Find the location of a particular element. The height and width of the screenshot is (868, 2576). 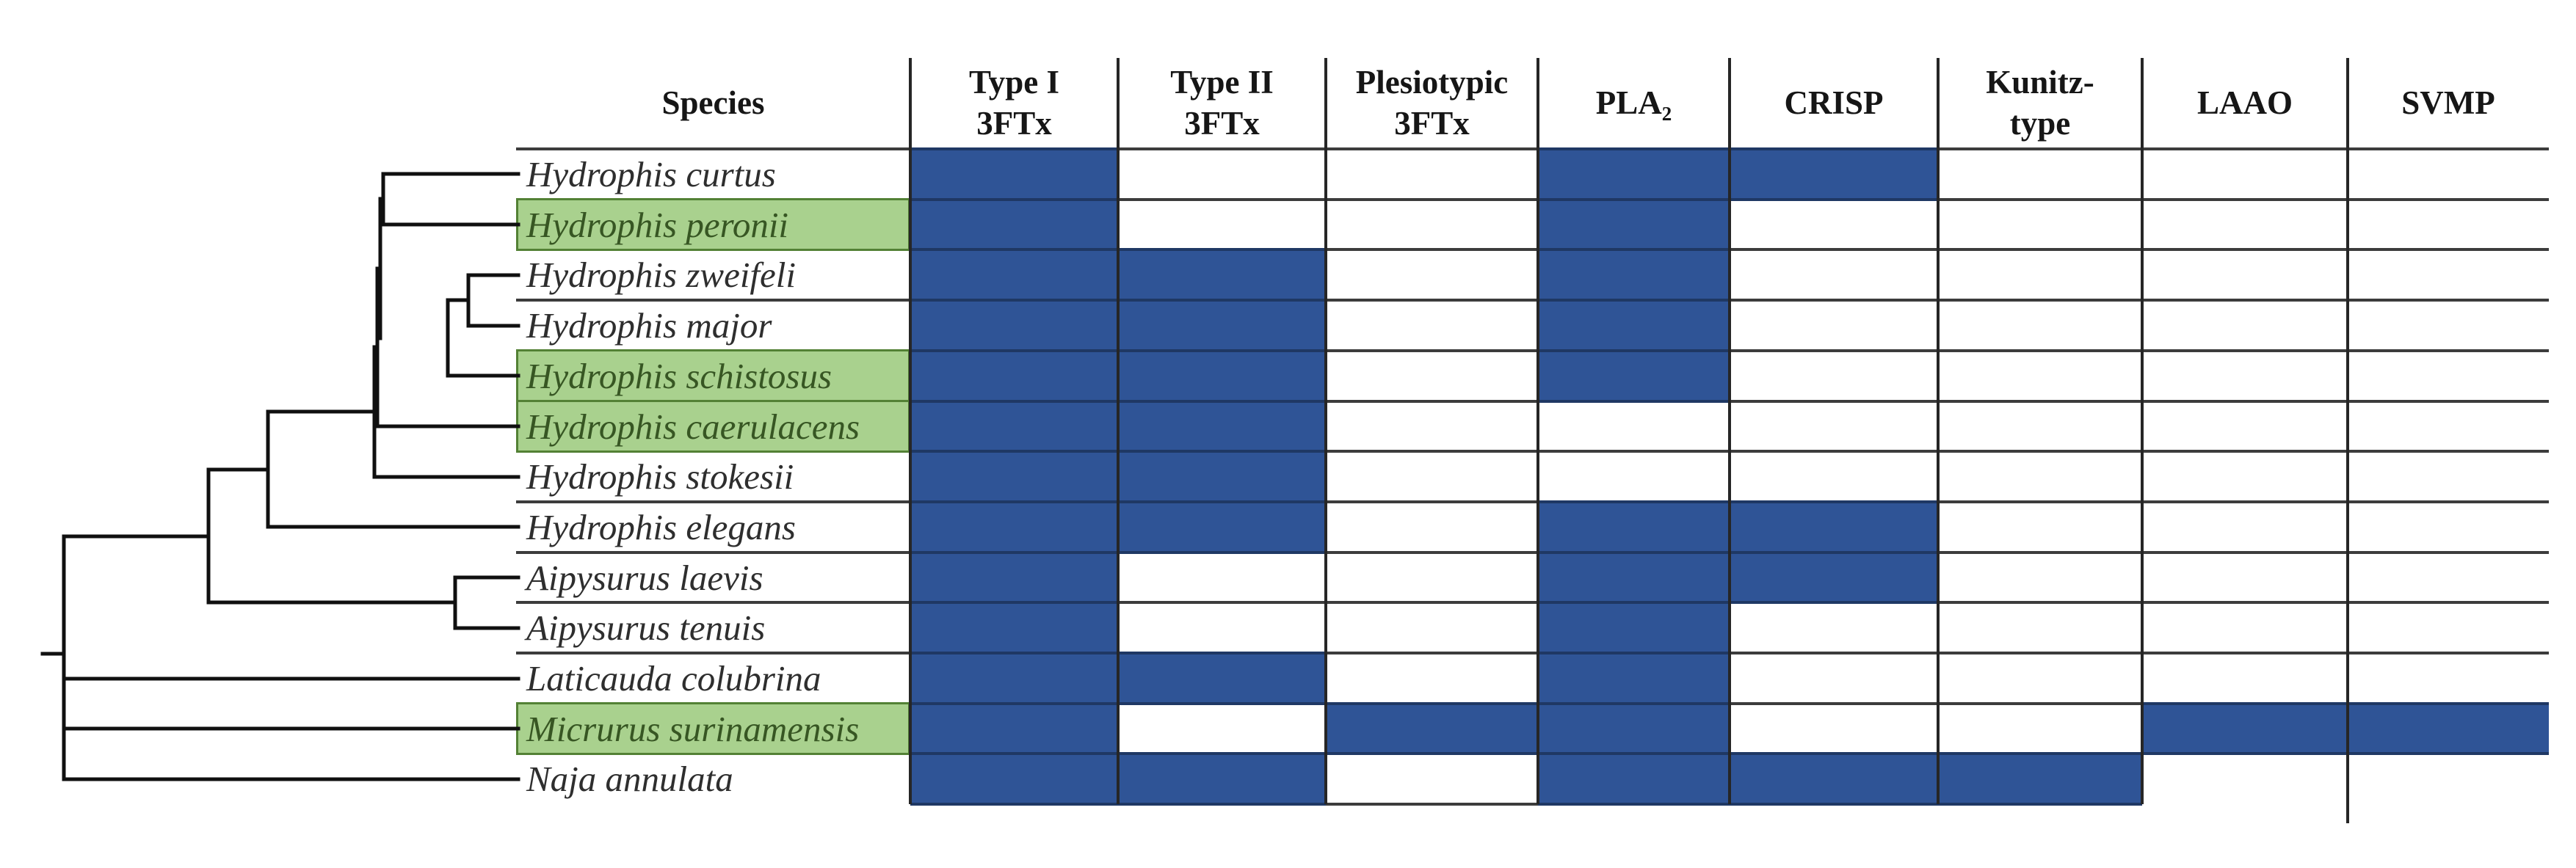

column-header-species: Species is located at coordinates (714, 102).